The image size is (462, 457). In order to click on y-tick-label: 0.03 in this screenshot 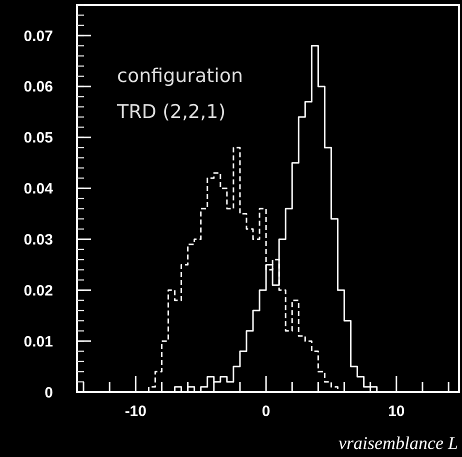, I will do `click(38, 239)`.